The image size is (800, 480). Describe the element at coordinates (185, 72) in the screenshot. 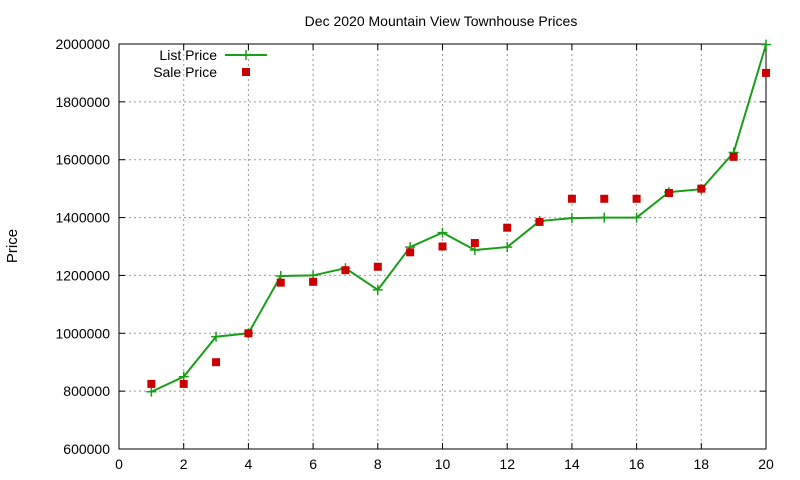

I see `legend-label: Sale Price` at that location.